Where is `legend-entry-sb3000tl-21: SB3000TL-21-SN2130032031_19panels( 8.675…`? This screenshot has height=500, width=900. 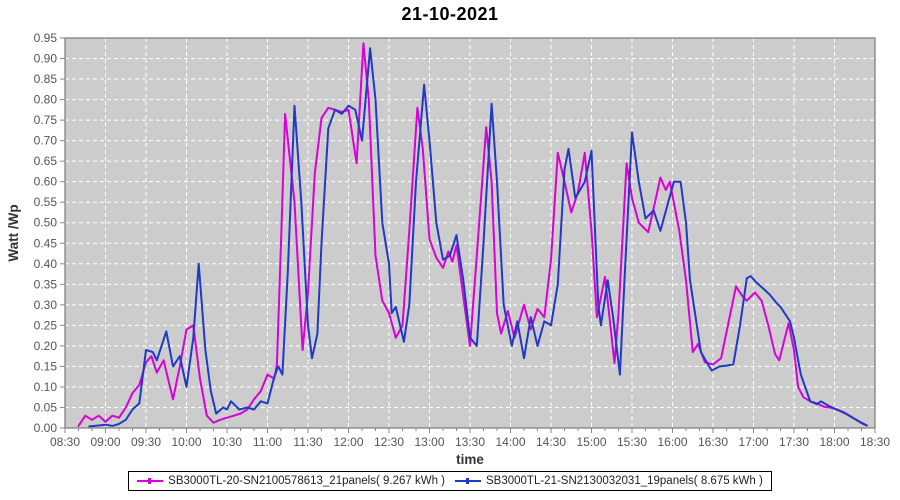 legend-entry-sb3000tl-21: SB3000TL-21-SN2130032031_19panels( 8.675… is located at coordinates (609, 481).